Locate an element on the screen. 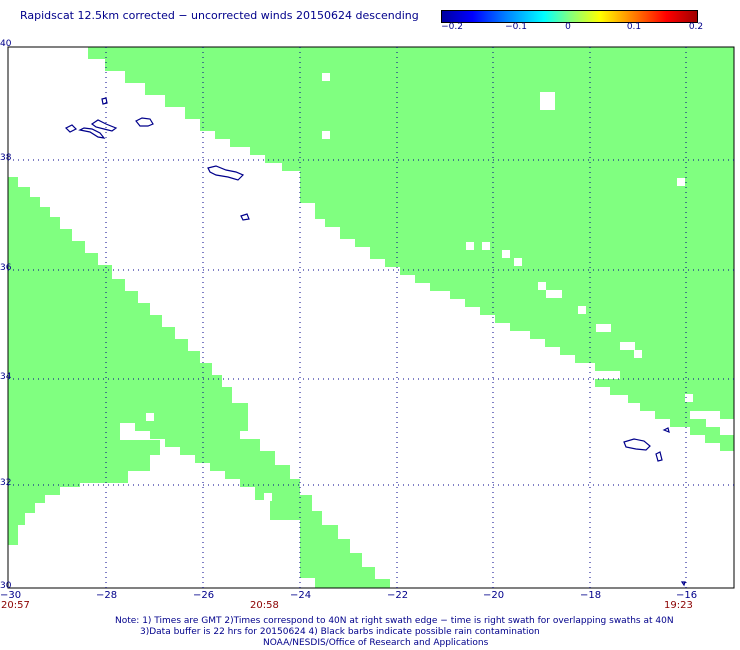  colorbar-tick: 0.2 is located at coordinates (696, 27).